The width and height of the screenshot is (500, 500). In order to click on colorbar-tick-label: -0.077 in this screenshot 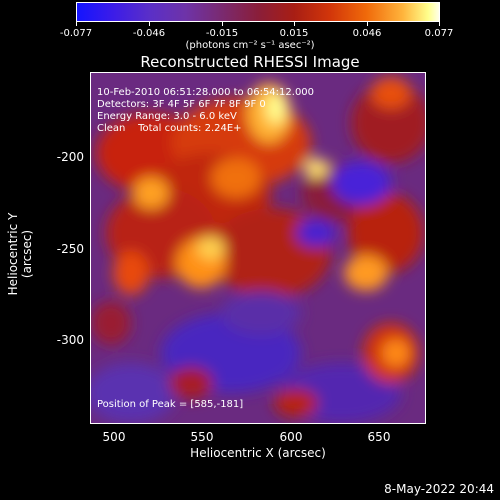, I will do `click(76, 33)`.